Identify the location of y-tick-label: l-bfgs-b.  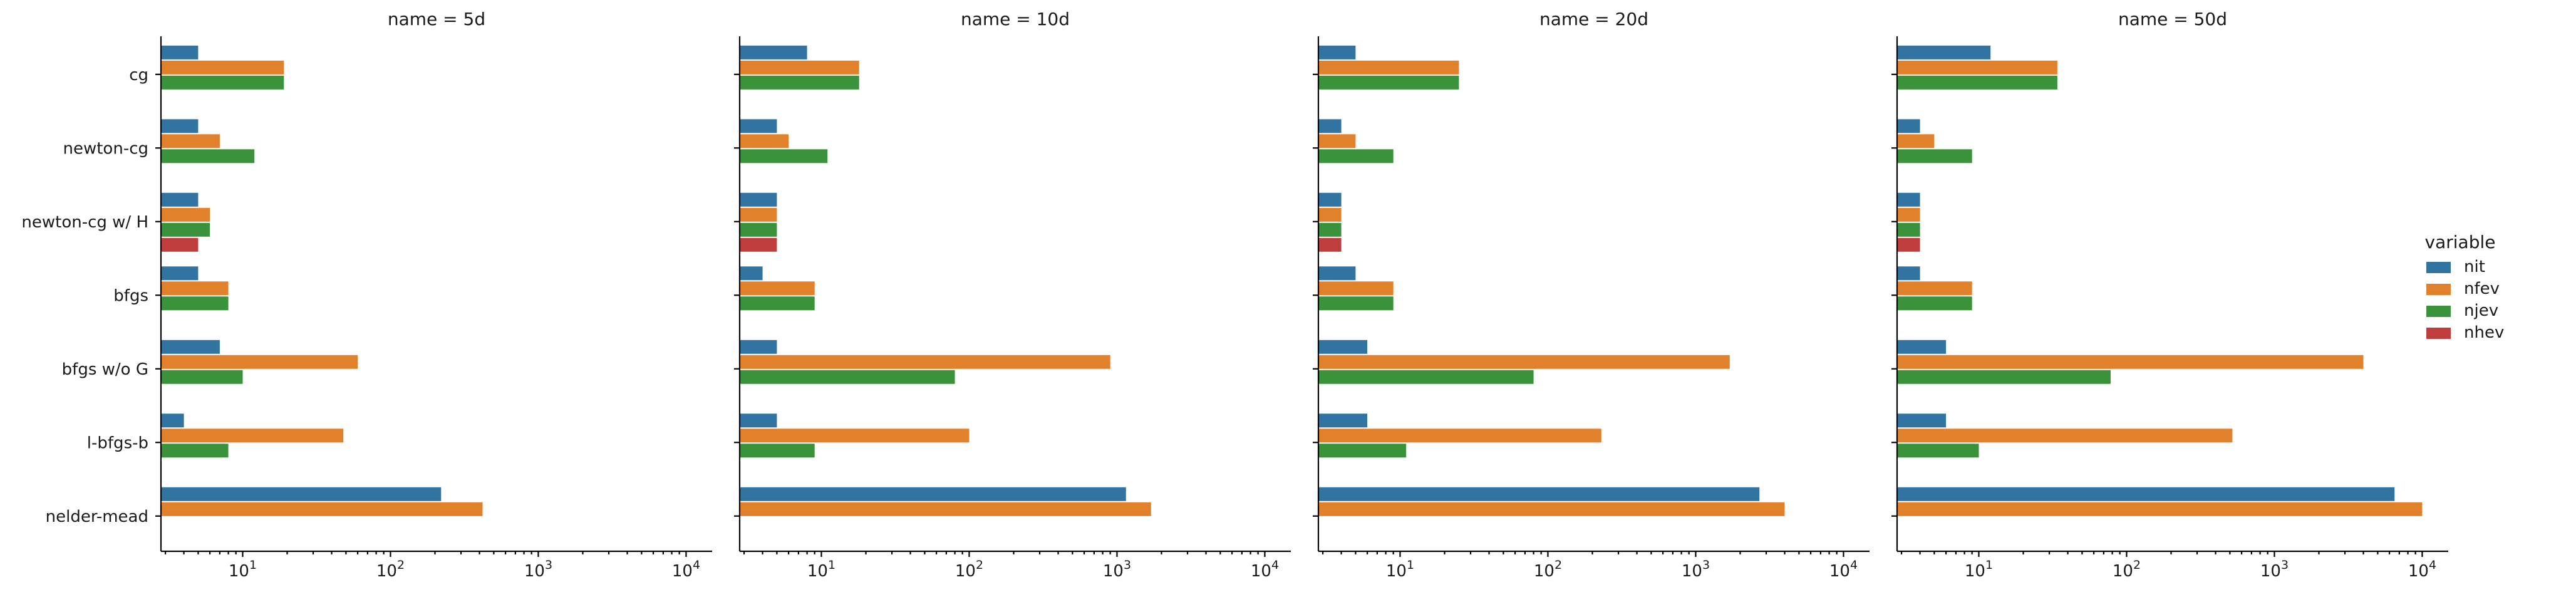
(117, 443).